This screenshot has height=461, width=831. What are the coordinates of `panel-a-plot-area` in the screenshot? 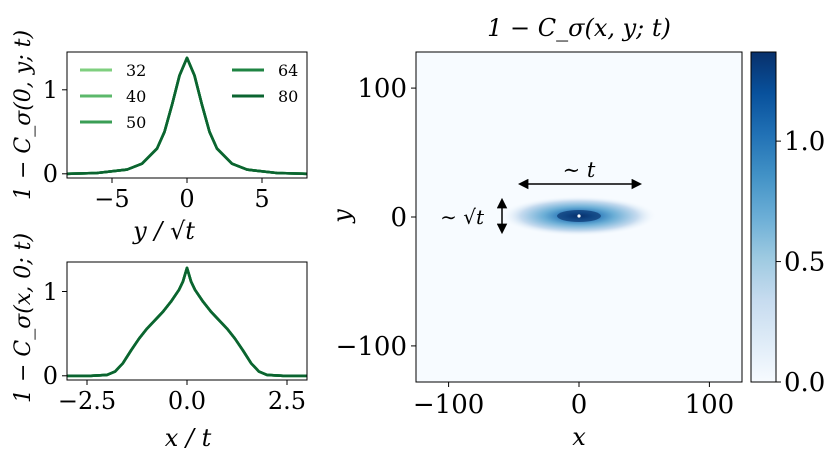 It's located at (187, 116).